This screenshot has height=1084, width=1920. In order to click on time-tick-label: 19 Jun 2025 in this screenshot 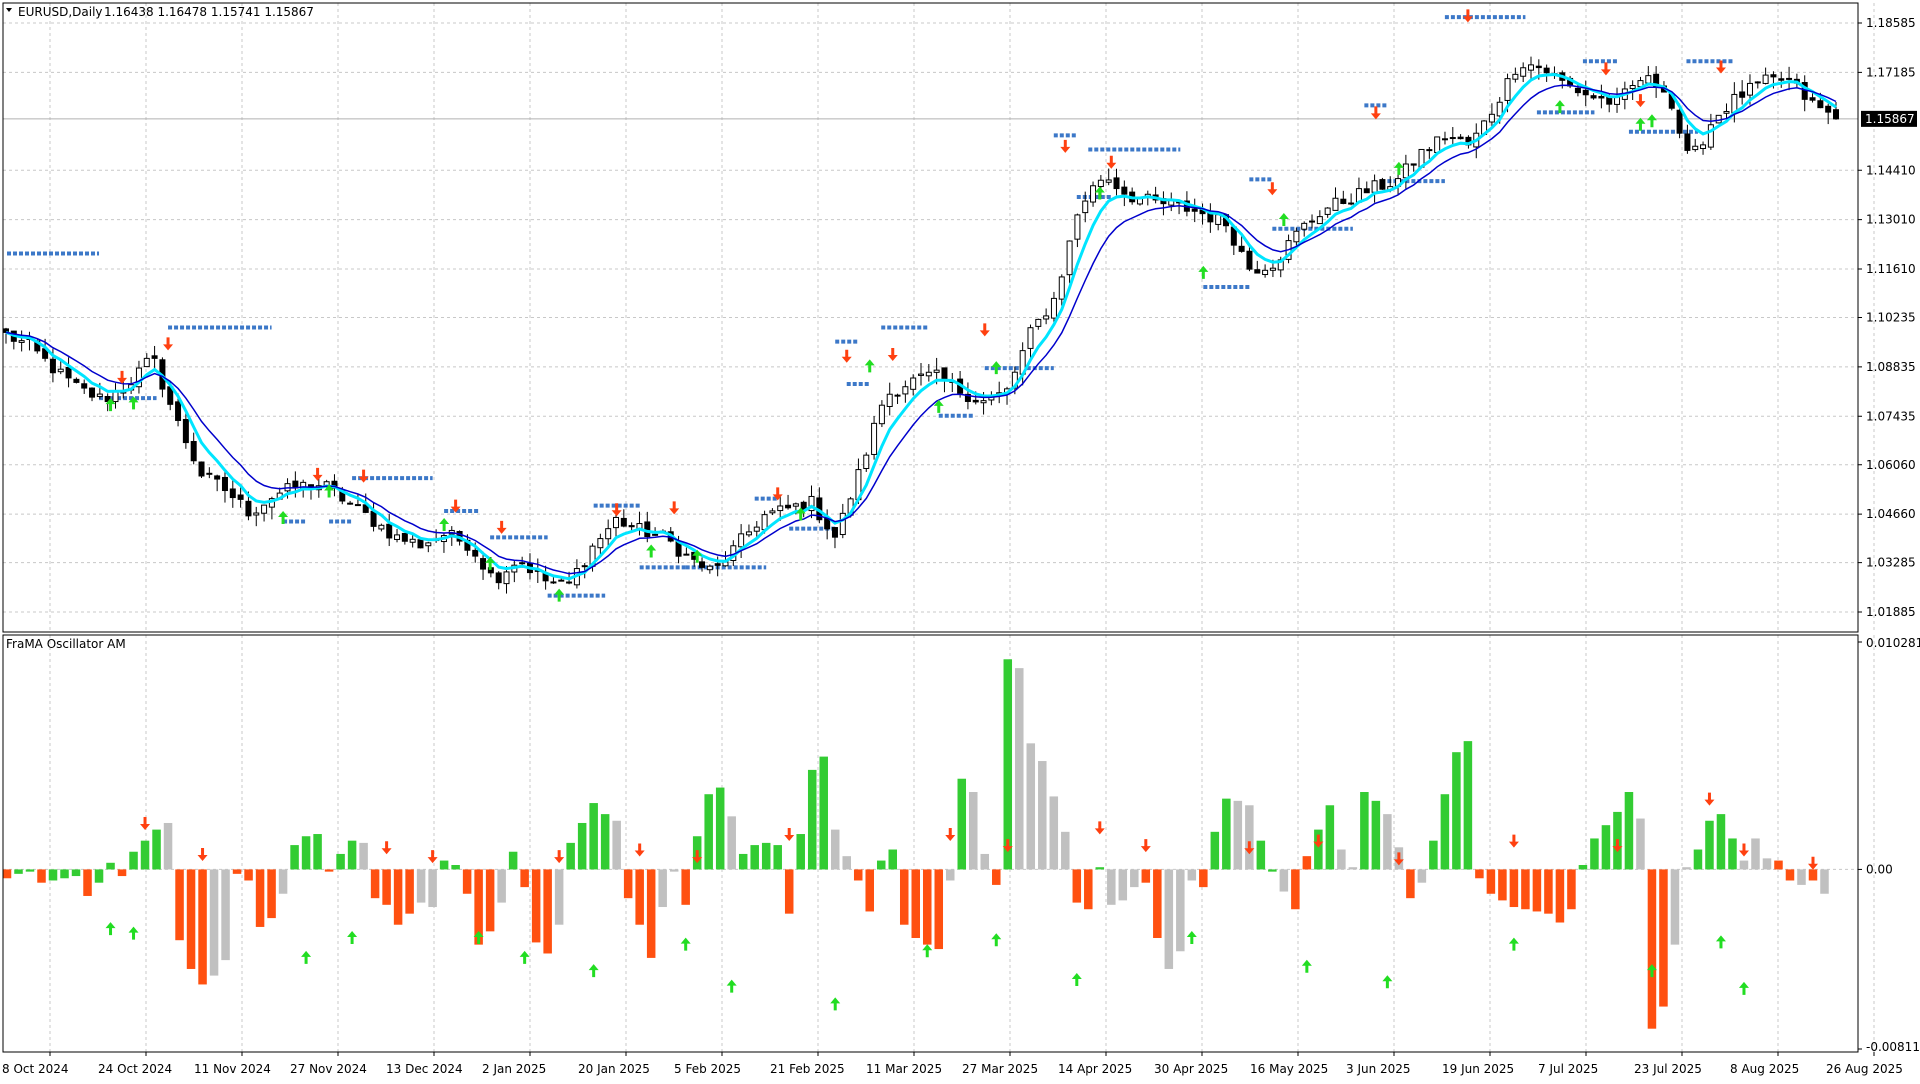, I will do `click(1478, 1069)`.